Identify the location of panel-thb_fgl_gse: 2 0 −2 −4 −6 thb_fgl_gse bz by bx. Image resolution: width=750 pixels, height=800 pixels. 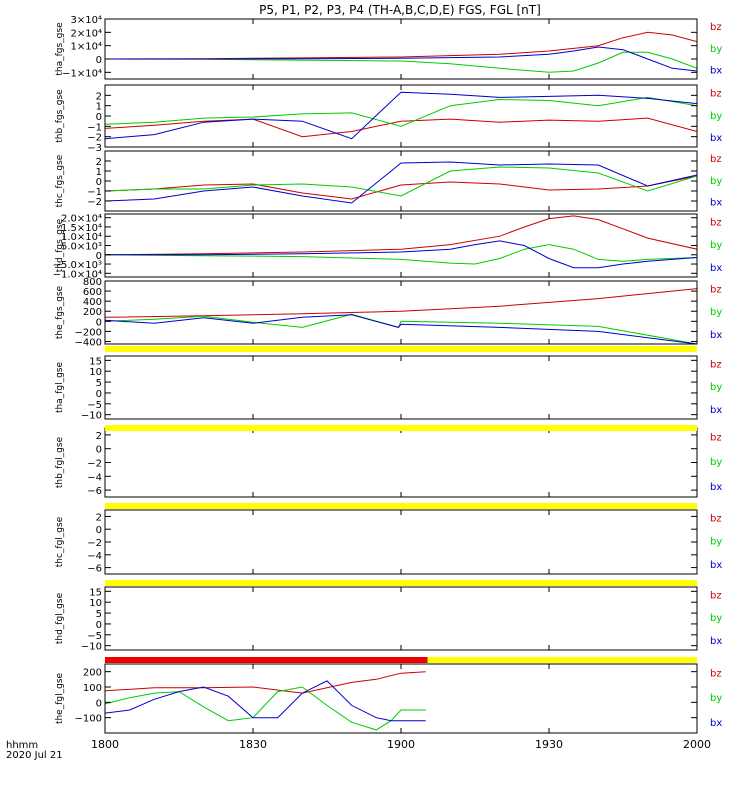
(388, 462).